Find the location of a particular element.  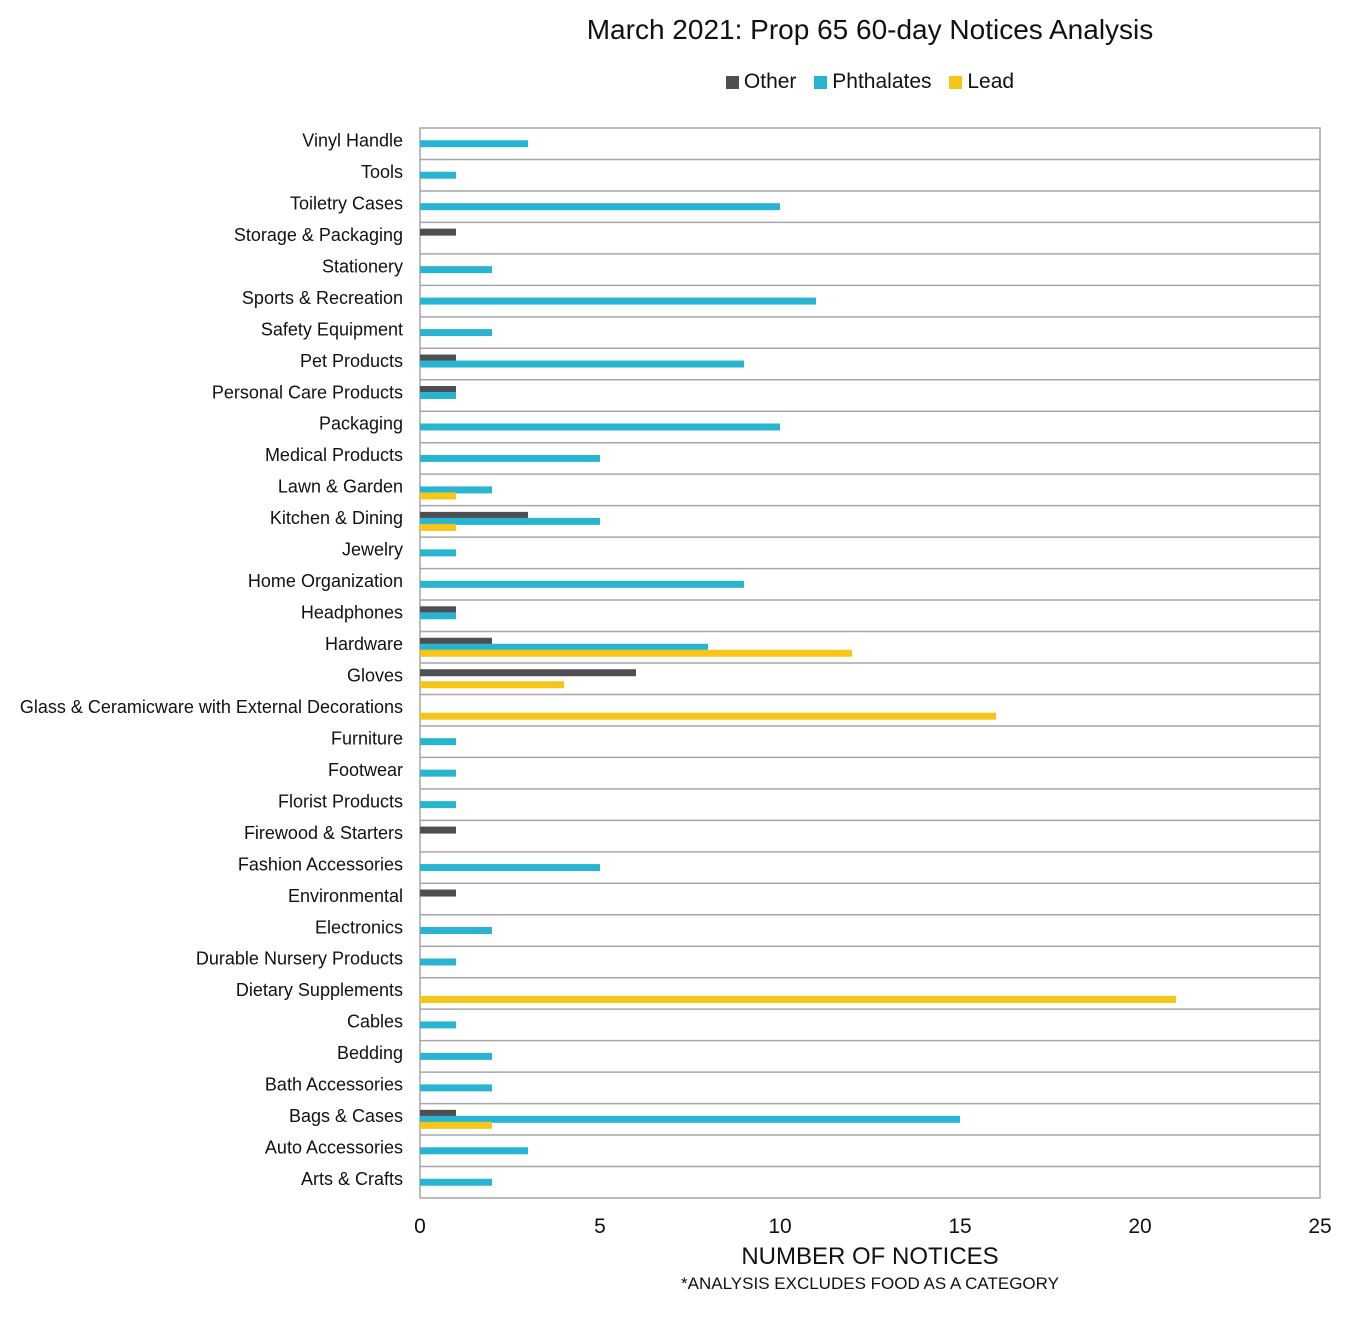

category-label: Bath Accessories is located at coordinates (334, 1085).